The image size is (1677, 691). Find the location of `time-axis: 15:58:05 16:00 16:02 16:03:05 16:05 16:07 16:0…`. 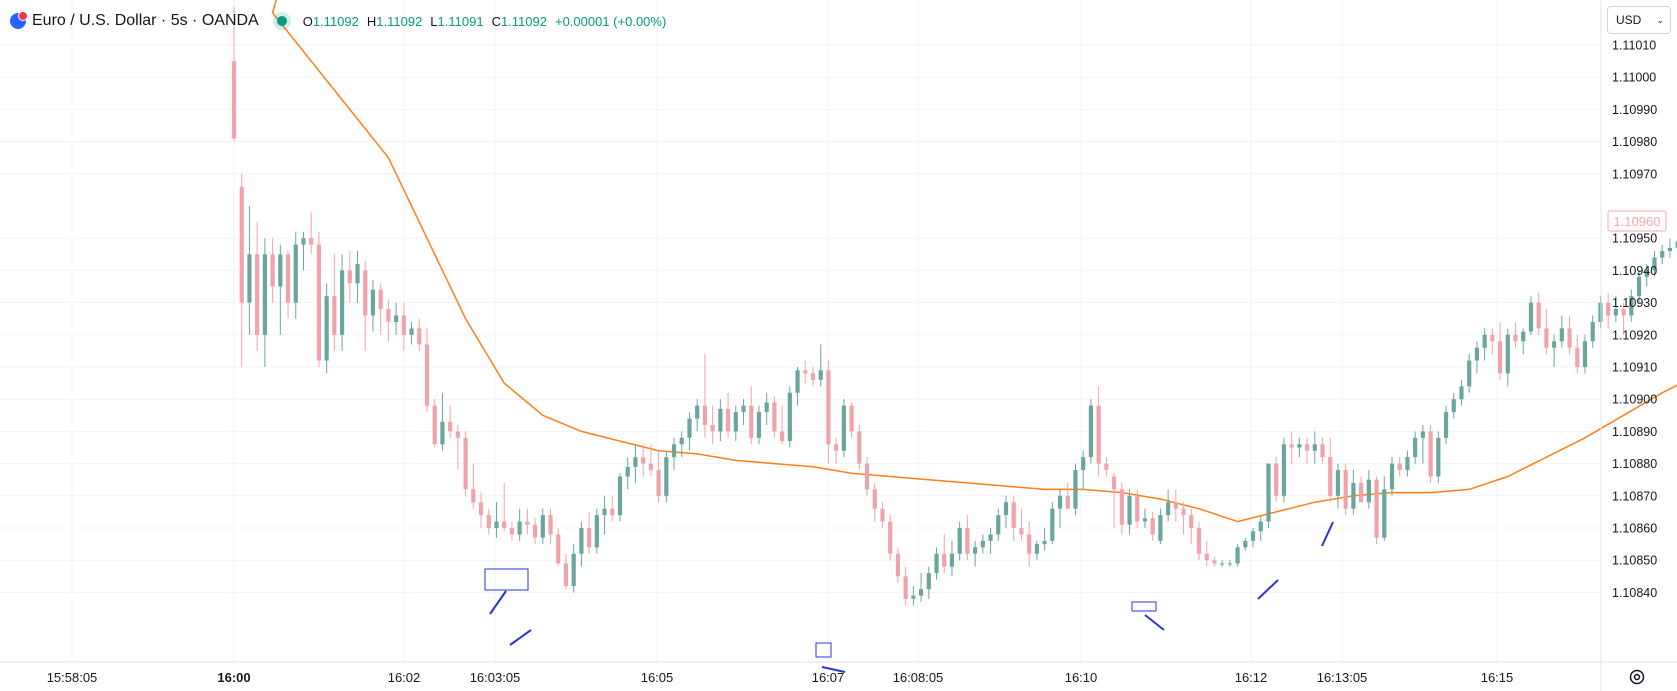

time-axis: 15:58:05 16:00 16:02 16:03:05 16:05 16:07 16:0… is located at coordinates (780, 677).